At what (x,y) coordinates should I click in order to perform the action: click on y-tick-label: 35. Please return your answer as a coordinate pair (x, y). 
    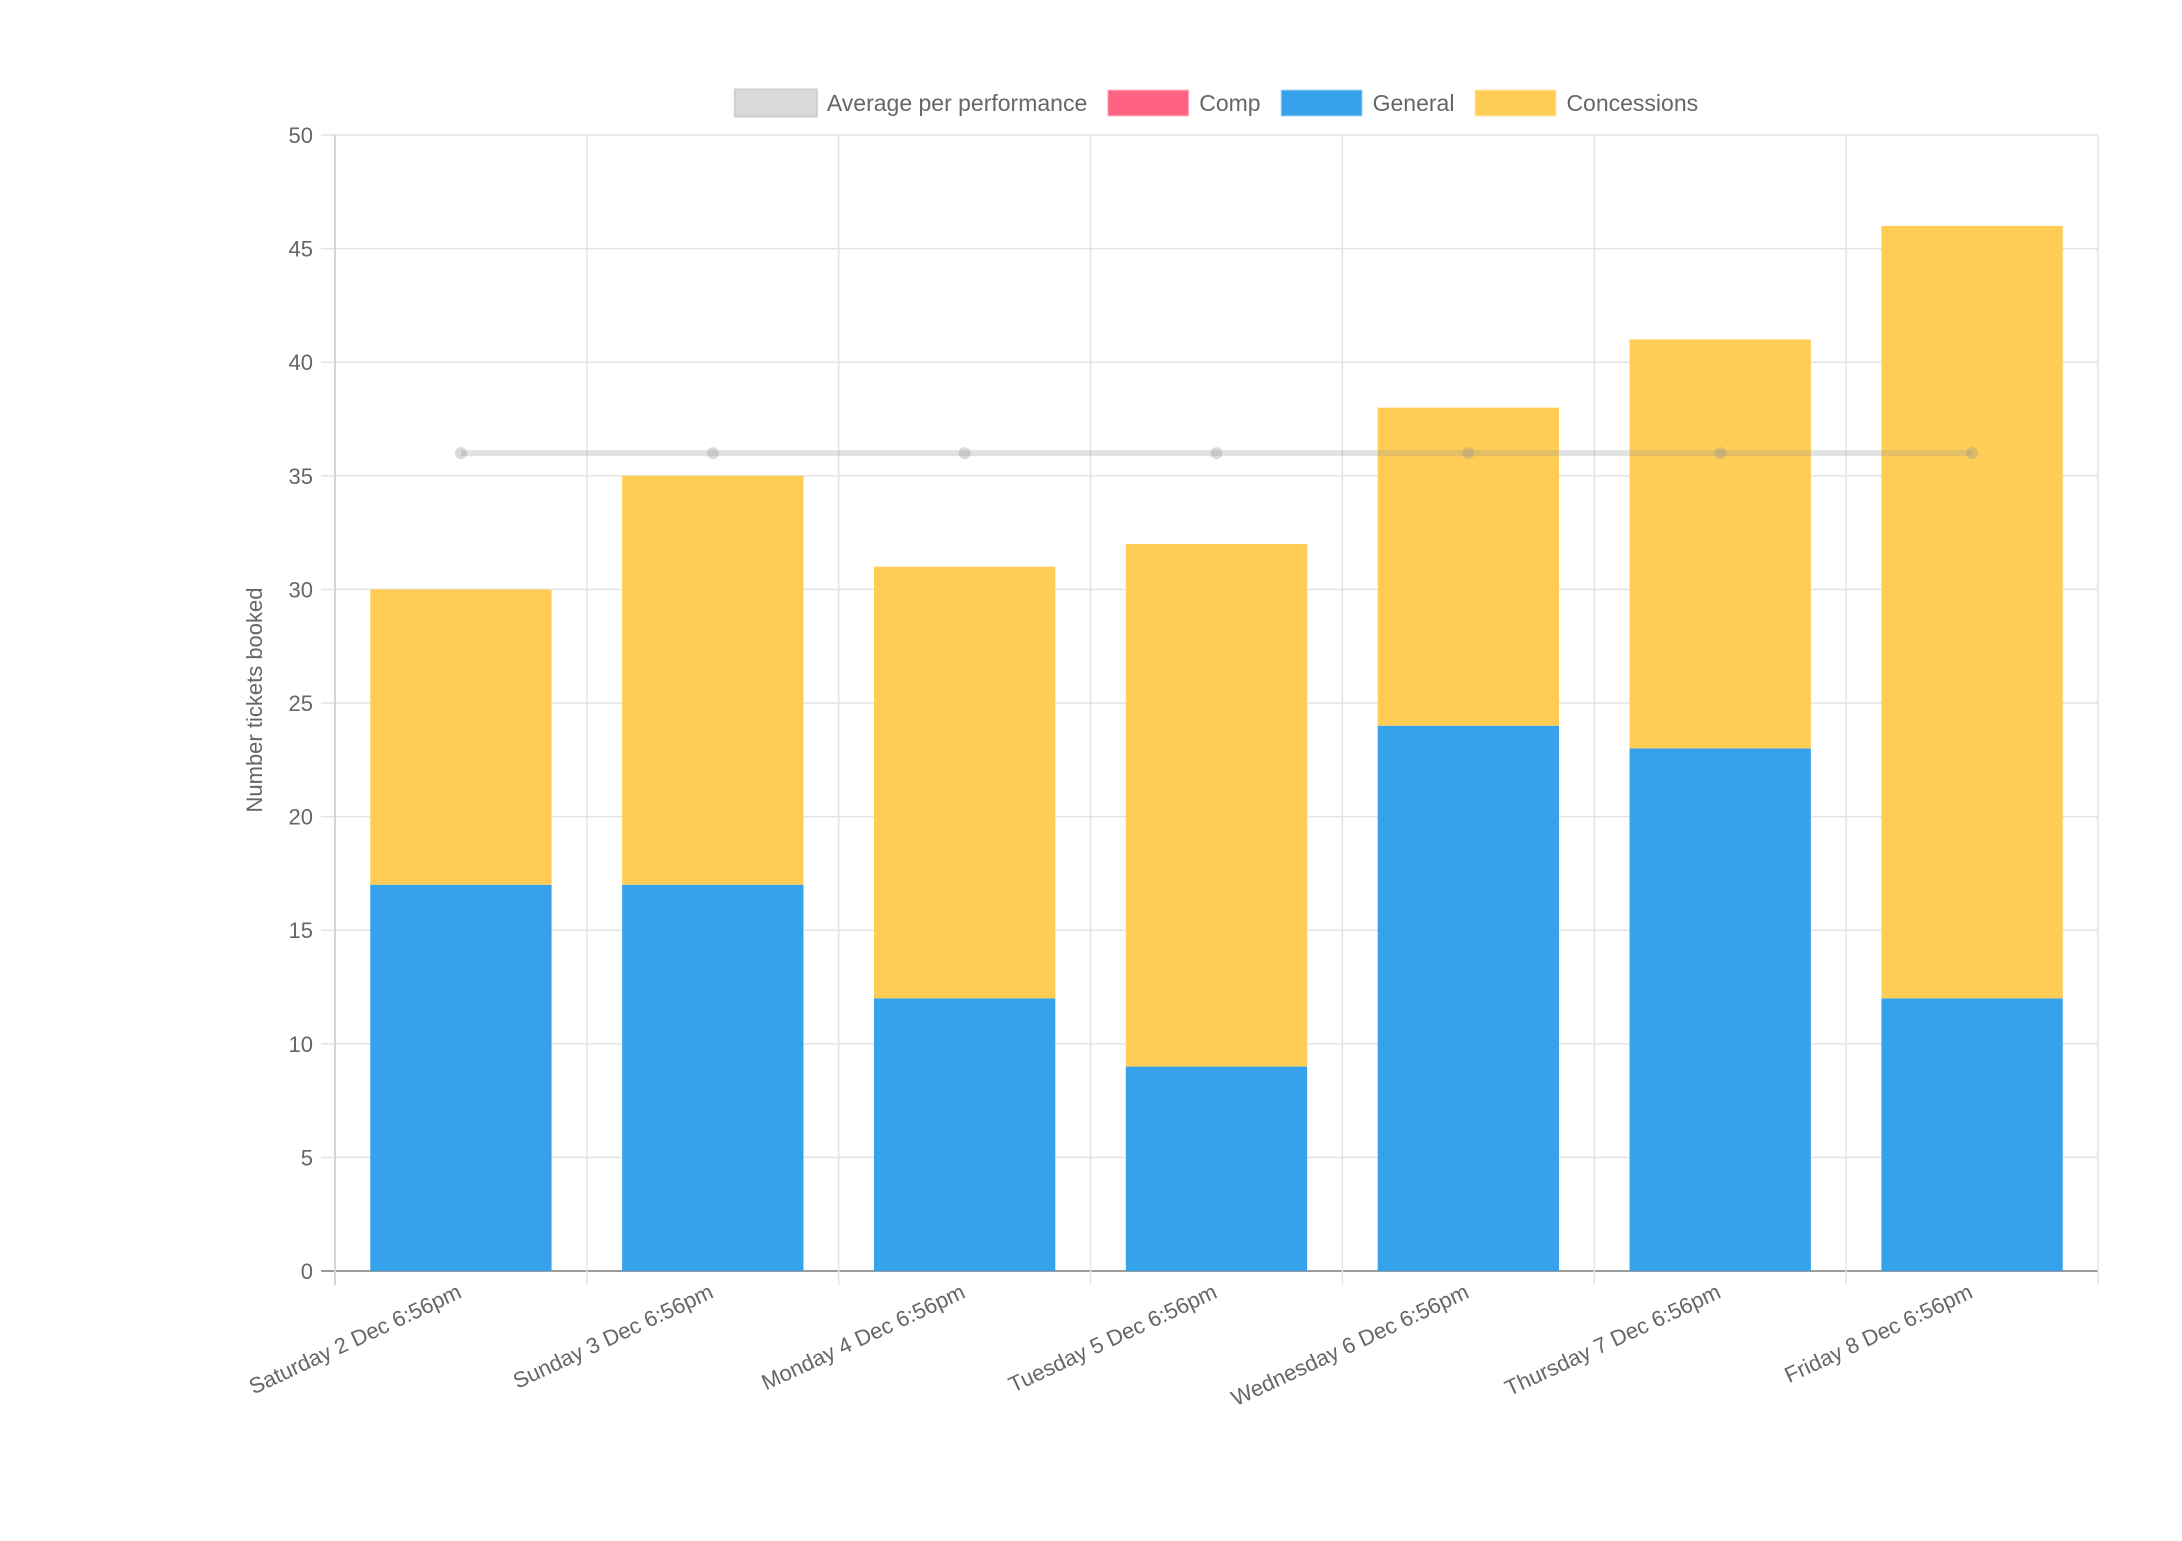
    Looking at the image, I should click on (301, 476).